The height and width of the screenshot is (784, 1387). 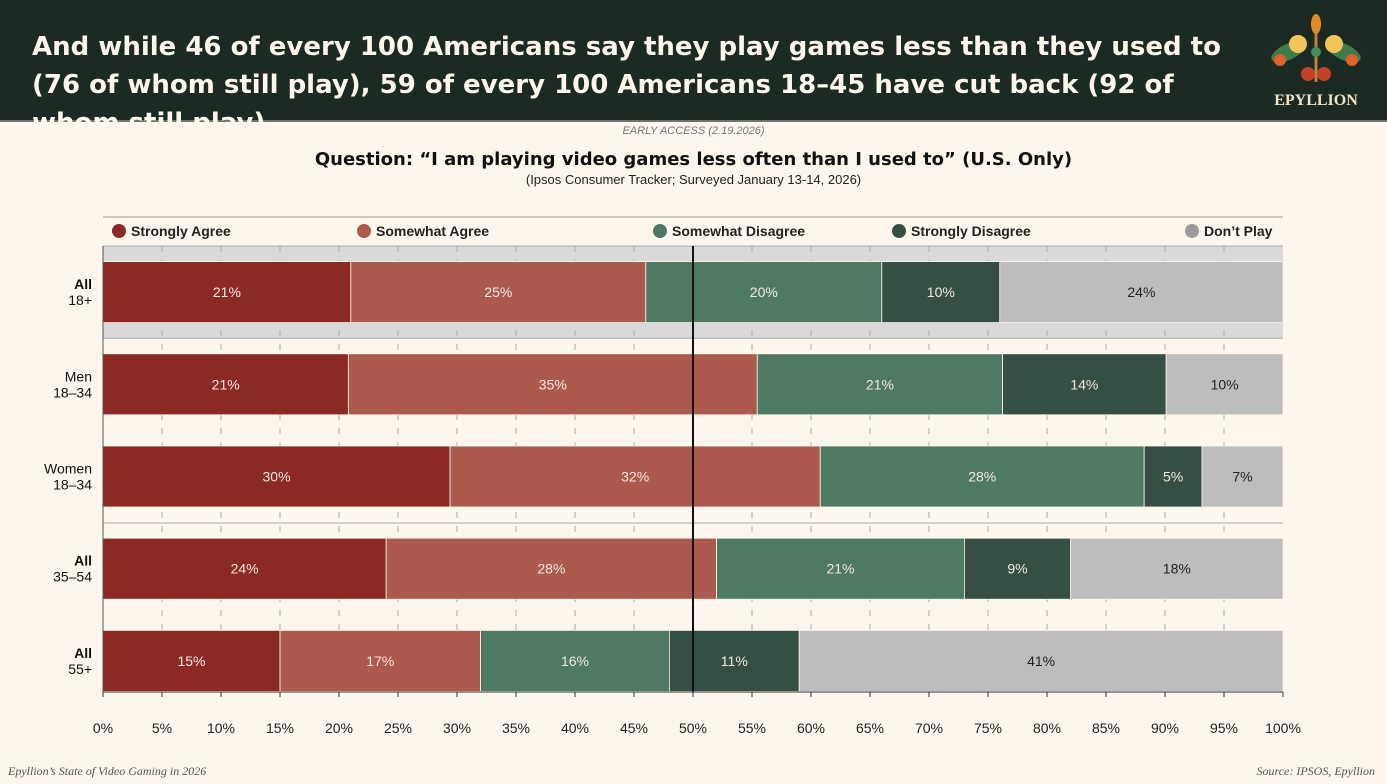 I want to click on data-label: 14%, so click(x=1084, y=384).